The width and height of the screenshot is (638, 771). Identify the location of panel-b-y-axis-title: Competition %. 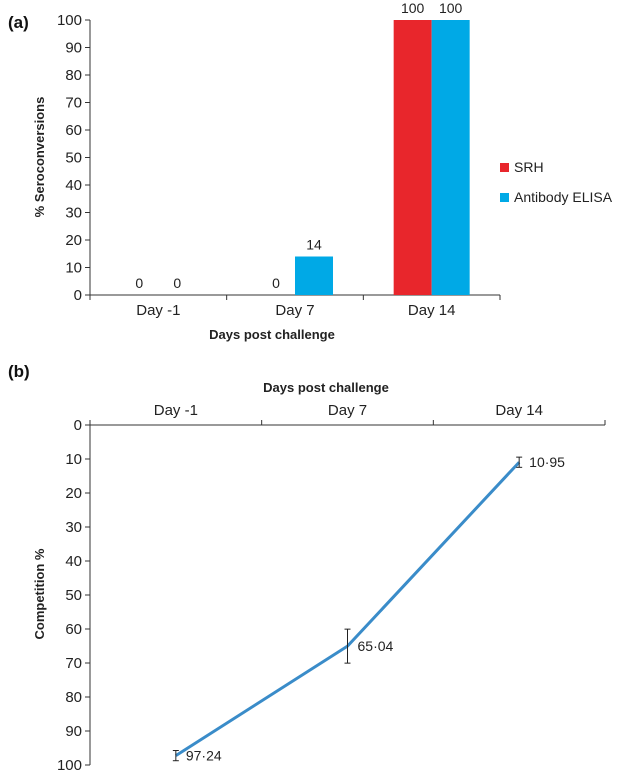
(39, 593).